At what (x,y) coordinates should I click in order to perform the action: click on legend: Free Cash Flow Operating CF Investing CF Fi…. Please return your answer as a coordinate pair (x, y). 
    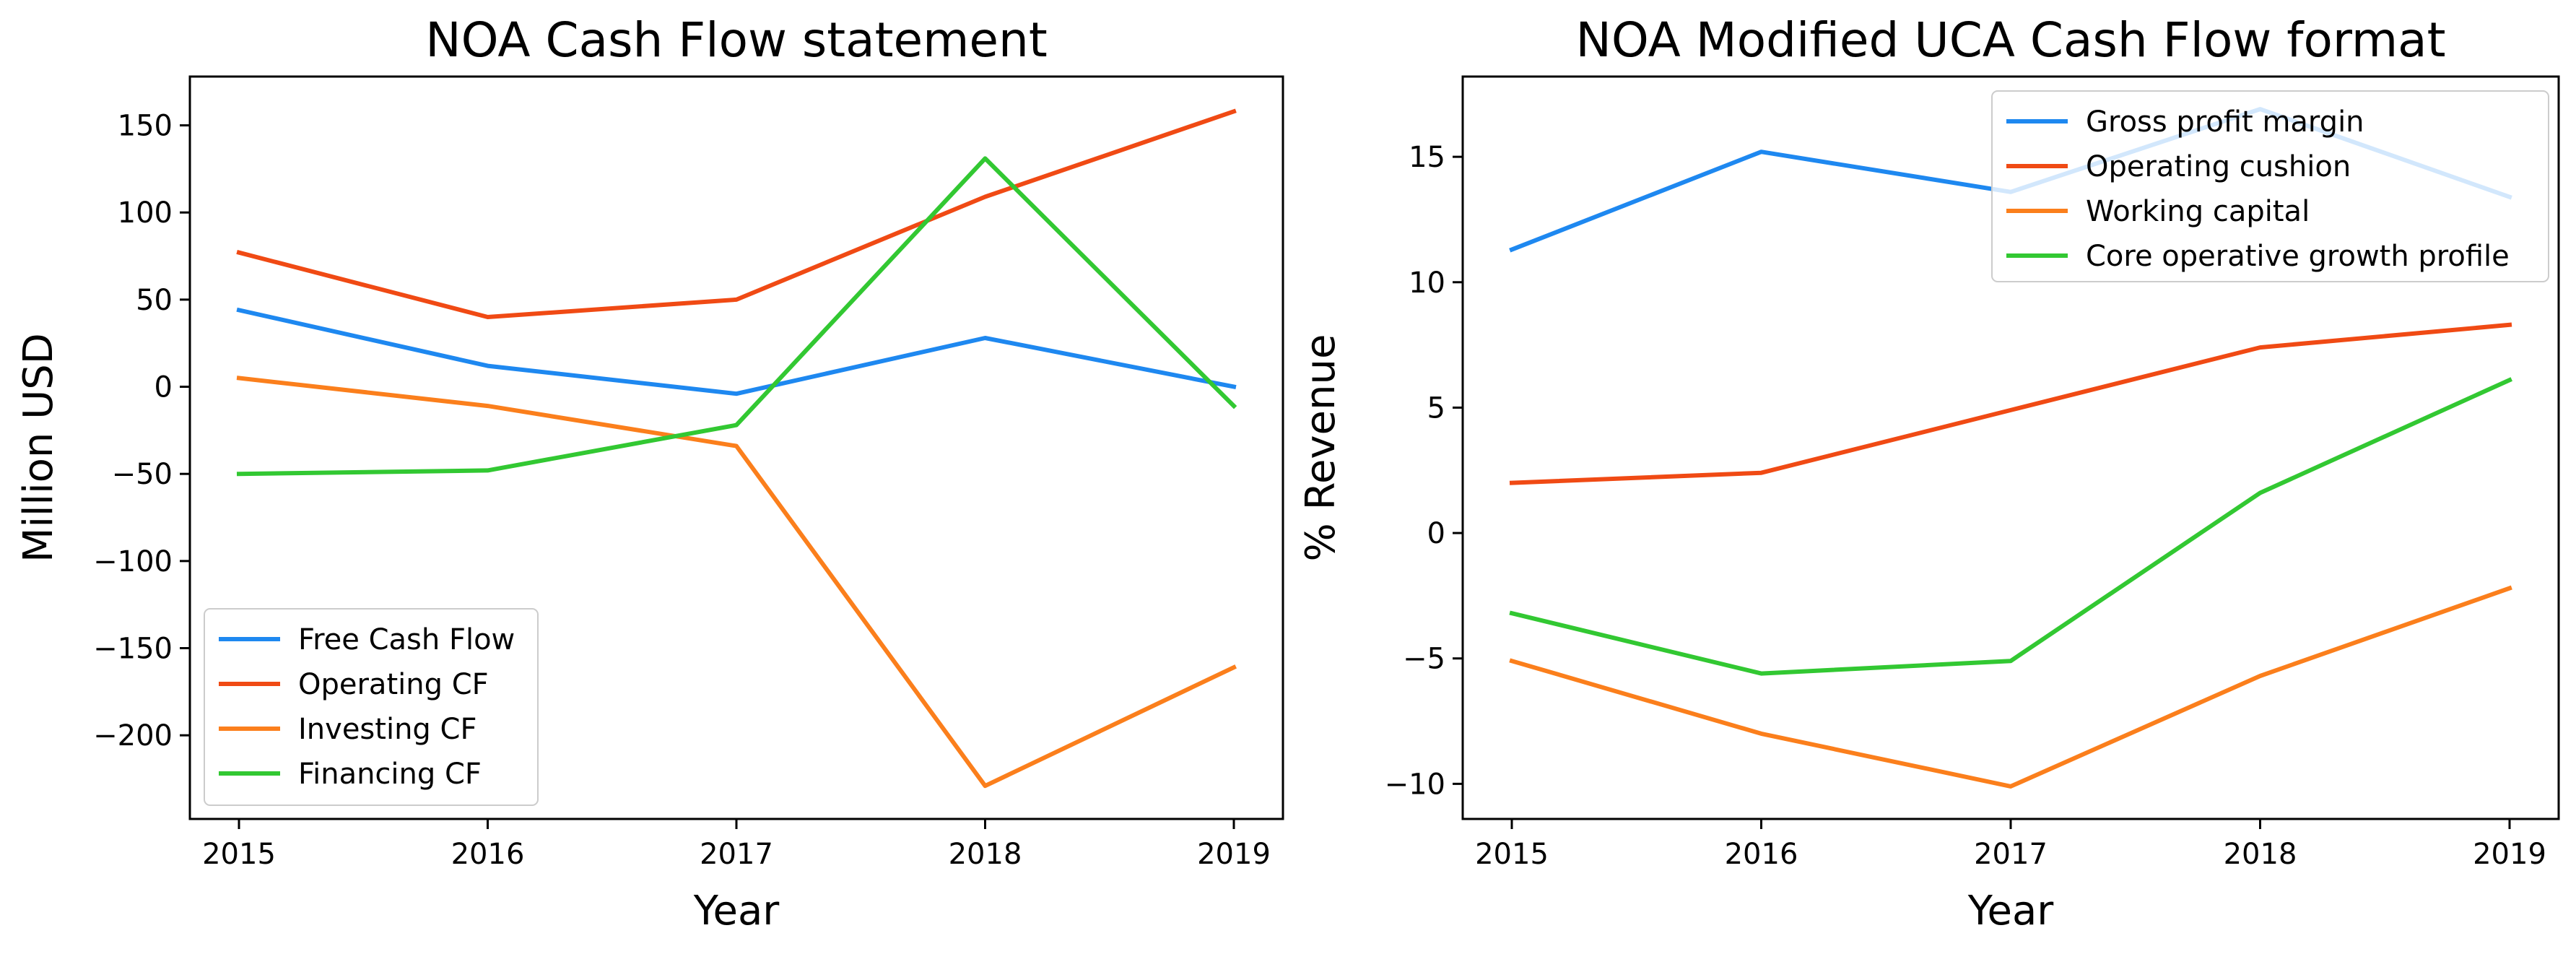
    Looking at the image, I should click on (371, 707).